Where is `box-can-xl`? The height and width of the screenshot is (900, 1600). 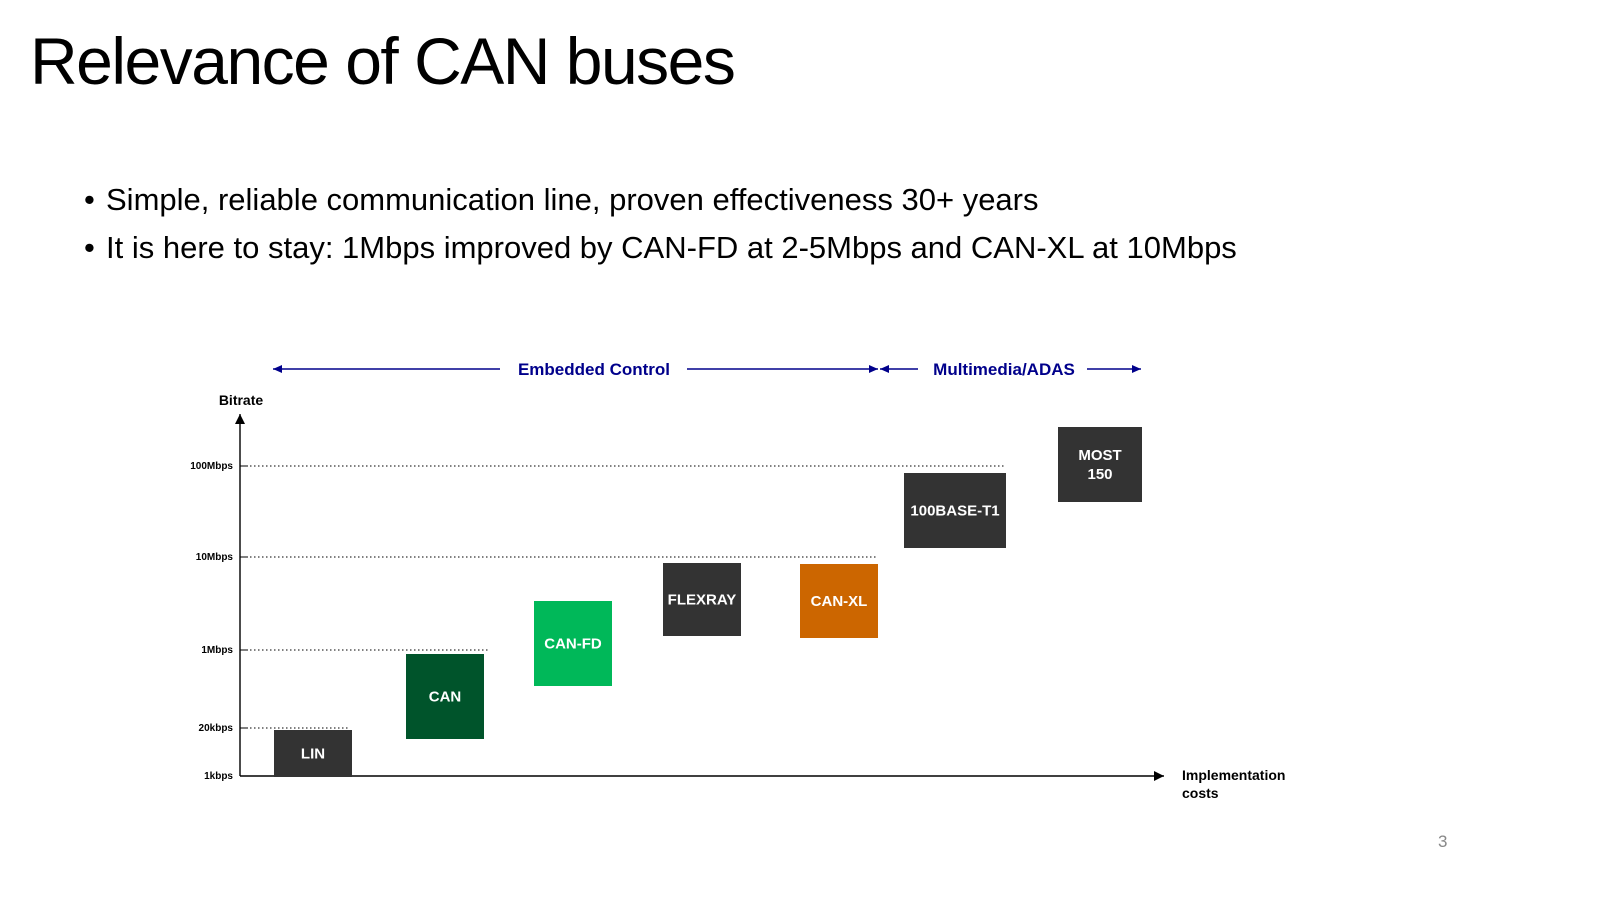
box-can-xl is located at coordinates (839, 601).